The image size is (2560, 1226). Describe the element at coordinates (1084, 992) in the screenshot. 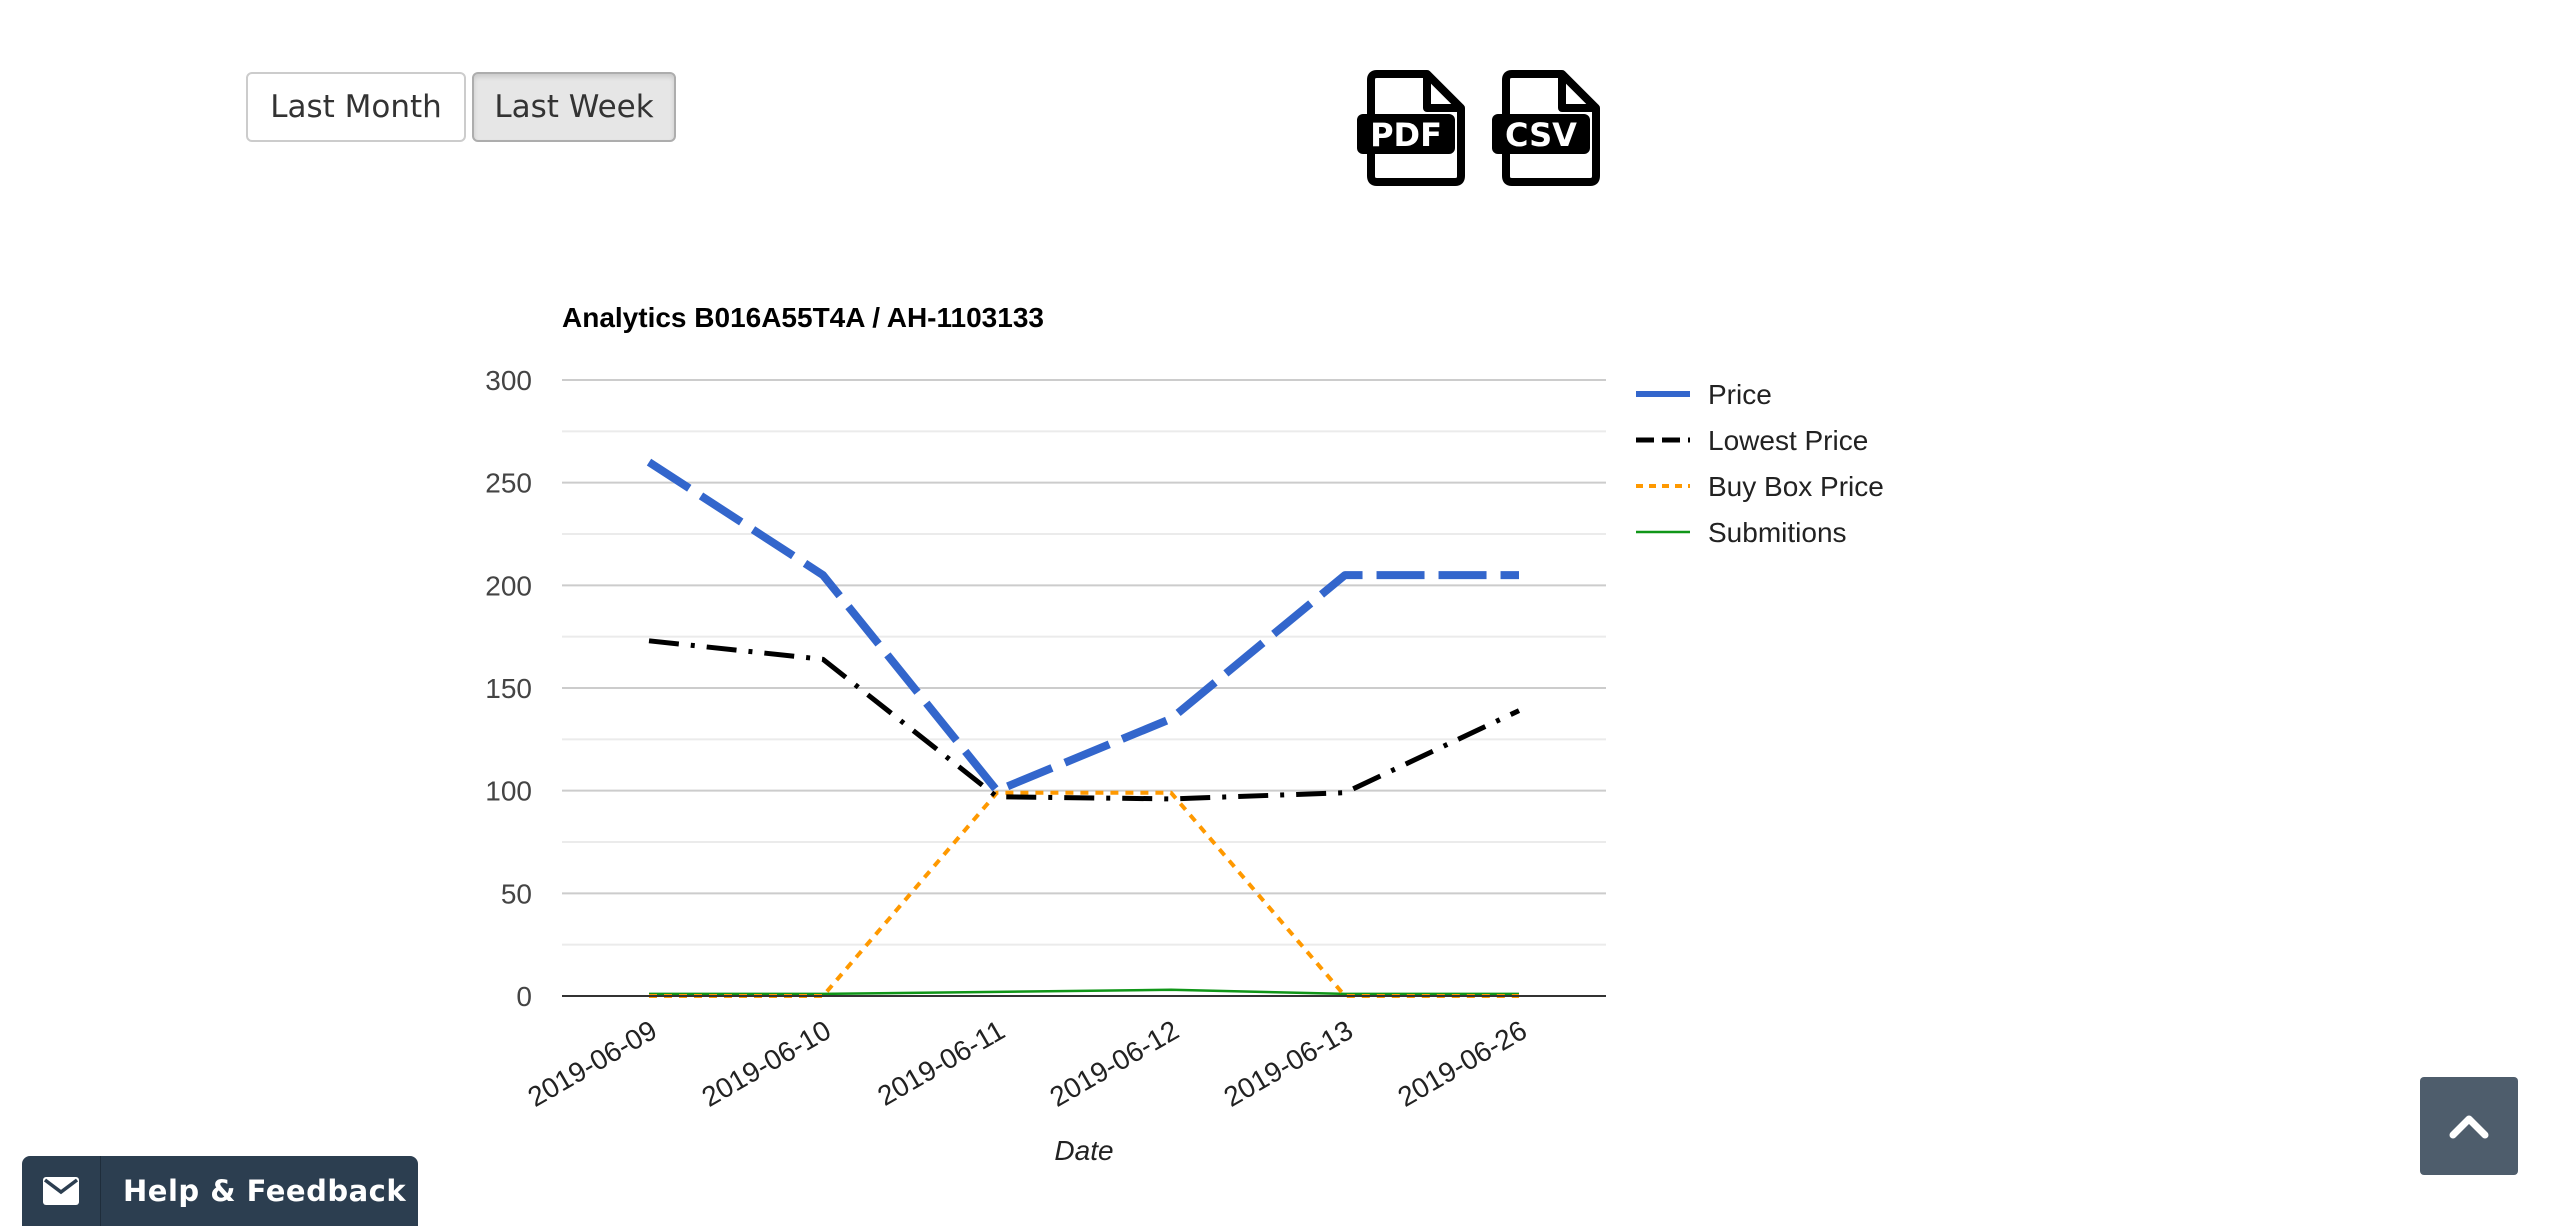

I see `series-line-submitions` at that location.